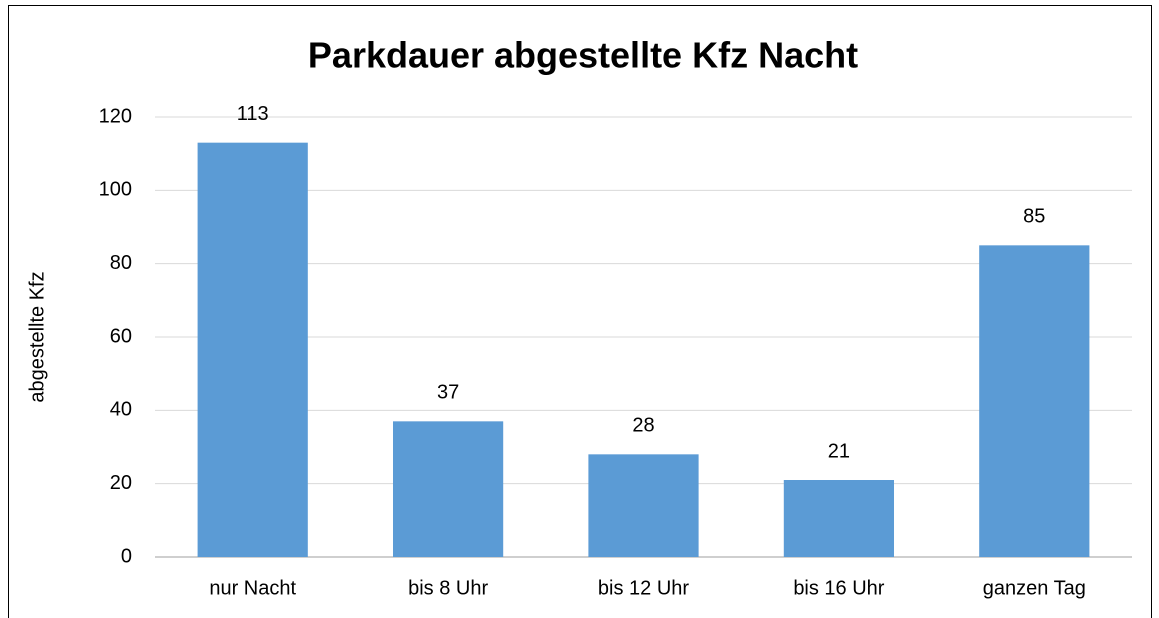  What do you see at coordinates (583, 55) in the screenshot?
I see `chart-title: Parkdauer abgestellte Kfz Nacht` at bounding box center [583, 55].